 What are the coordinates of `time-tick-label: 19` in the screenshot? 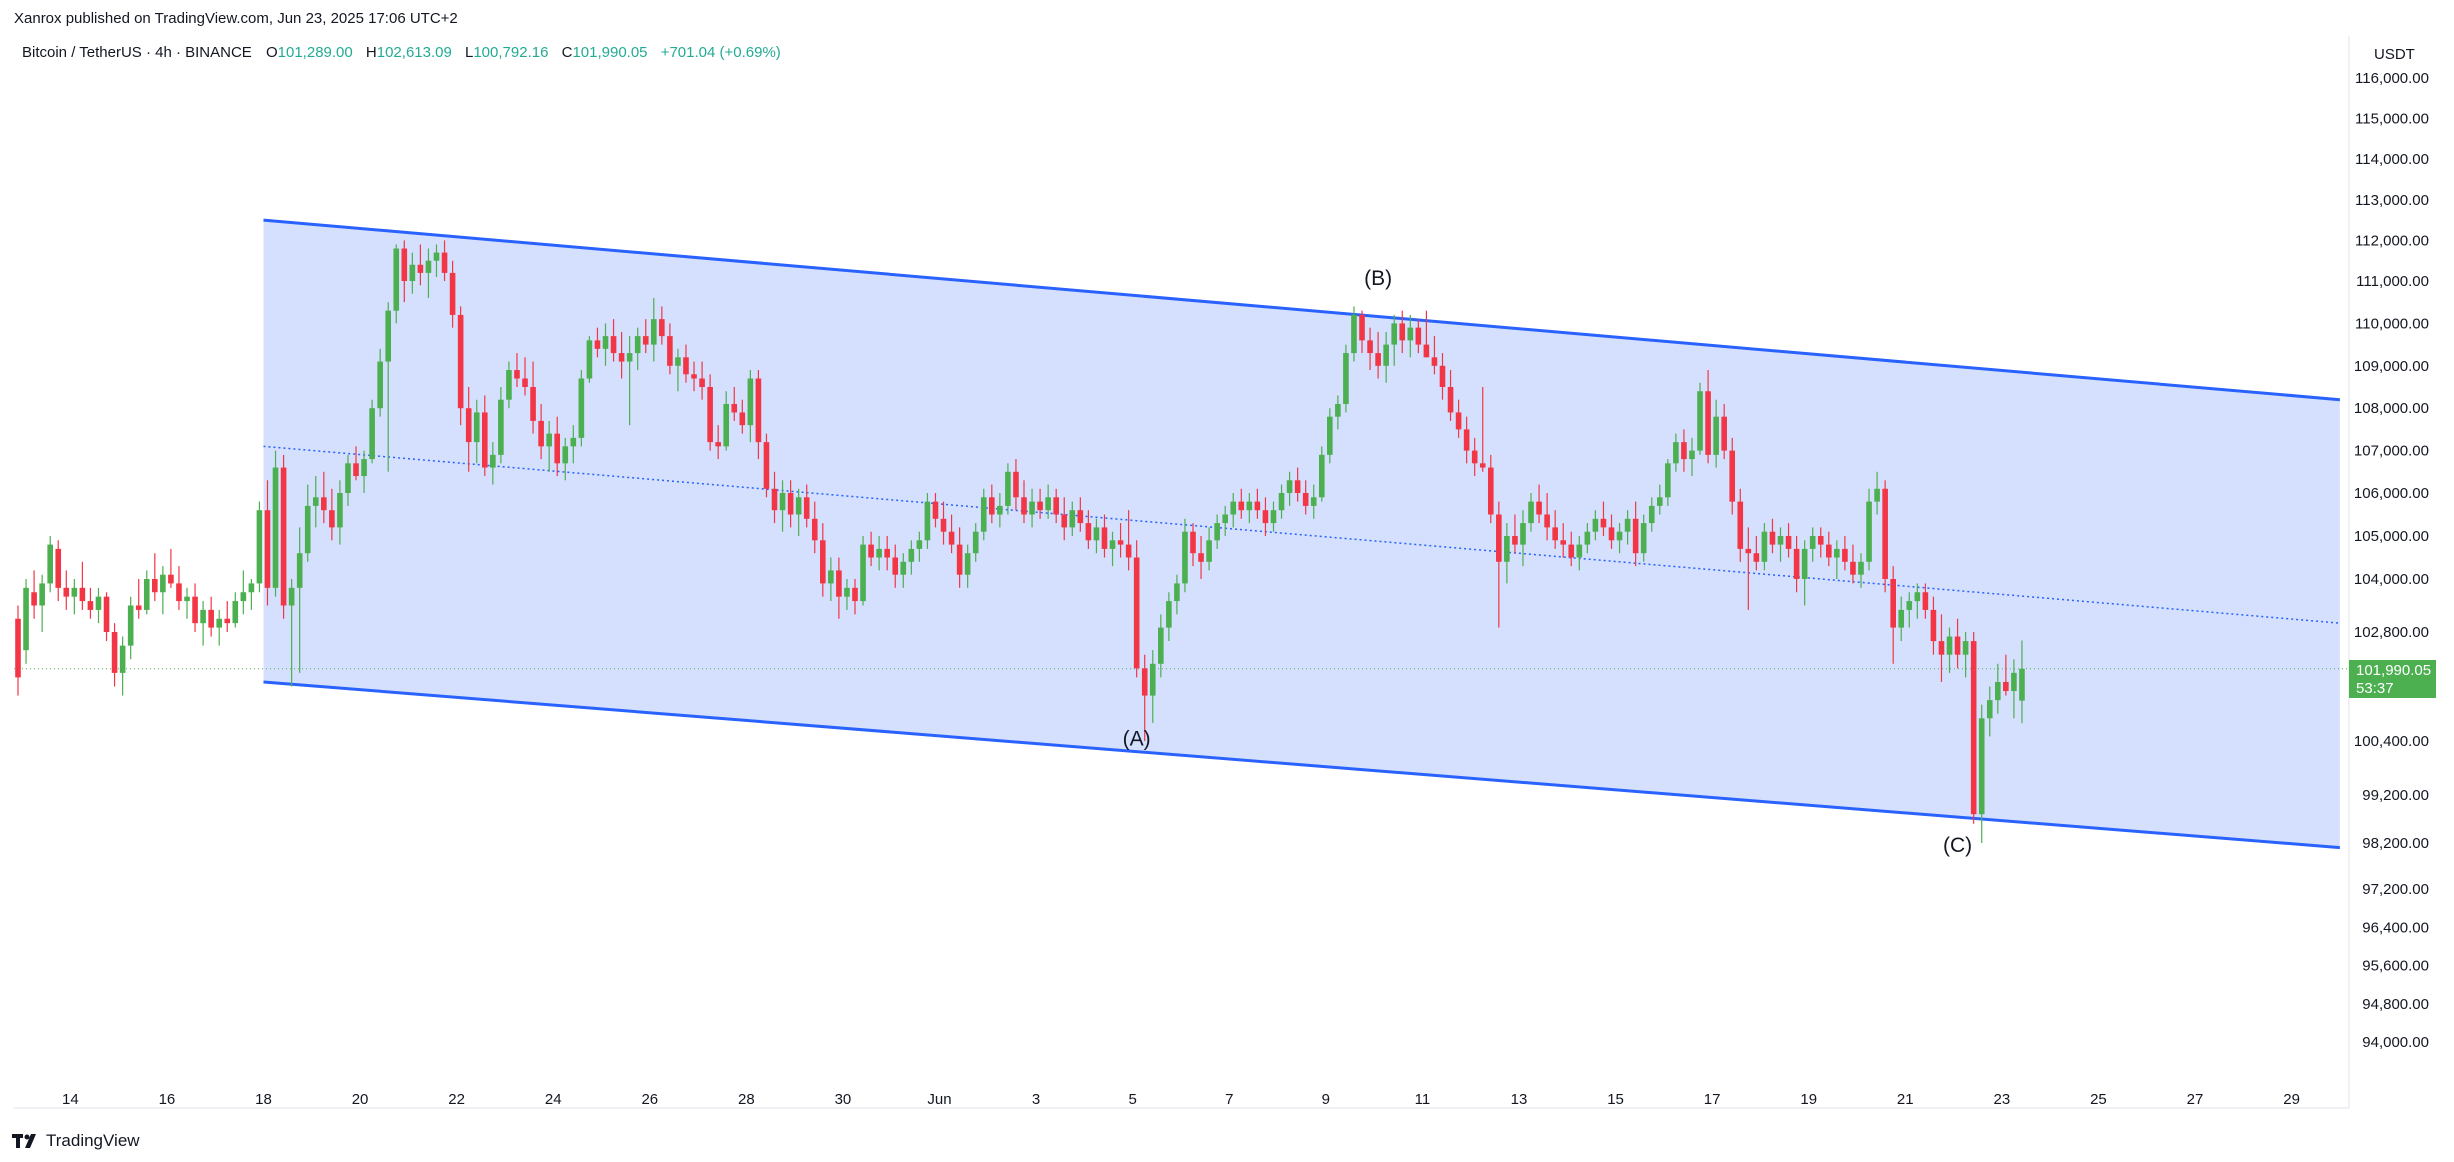 It's located at (1808, 1099).